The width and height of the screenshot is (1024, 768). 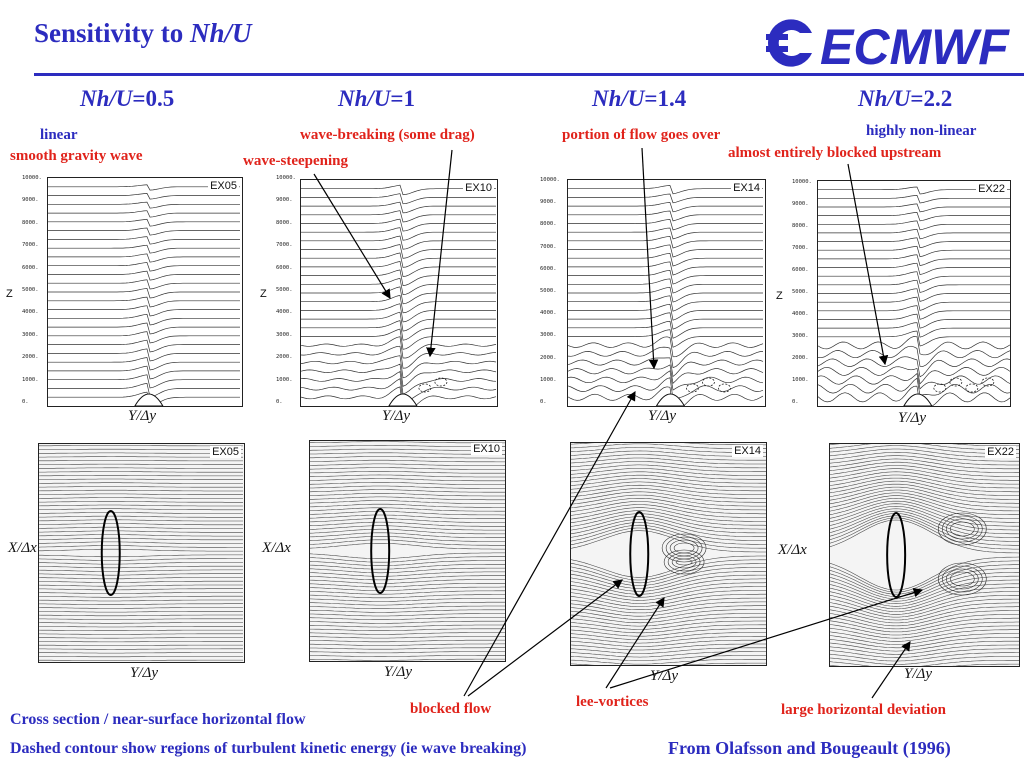 What do you see at coordinates (221, 33) in the screenshot?
I see `title-italic: Nh/U` at bounding box center [221, 33].